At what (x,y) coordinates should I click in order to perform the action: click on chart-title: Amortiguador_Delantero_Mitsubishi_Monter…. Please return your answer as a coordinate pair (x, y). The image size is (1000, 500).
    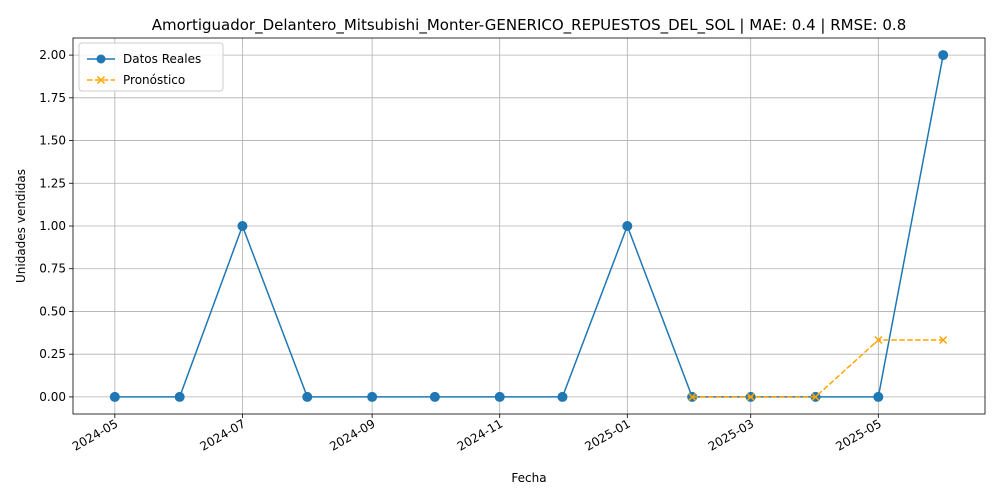
    Looking at the image, I should click on (529, 25).